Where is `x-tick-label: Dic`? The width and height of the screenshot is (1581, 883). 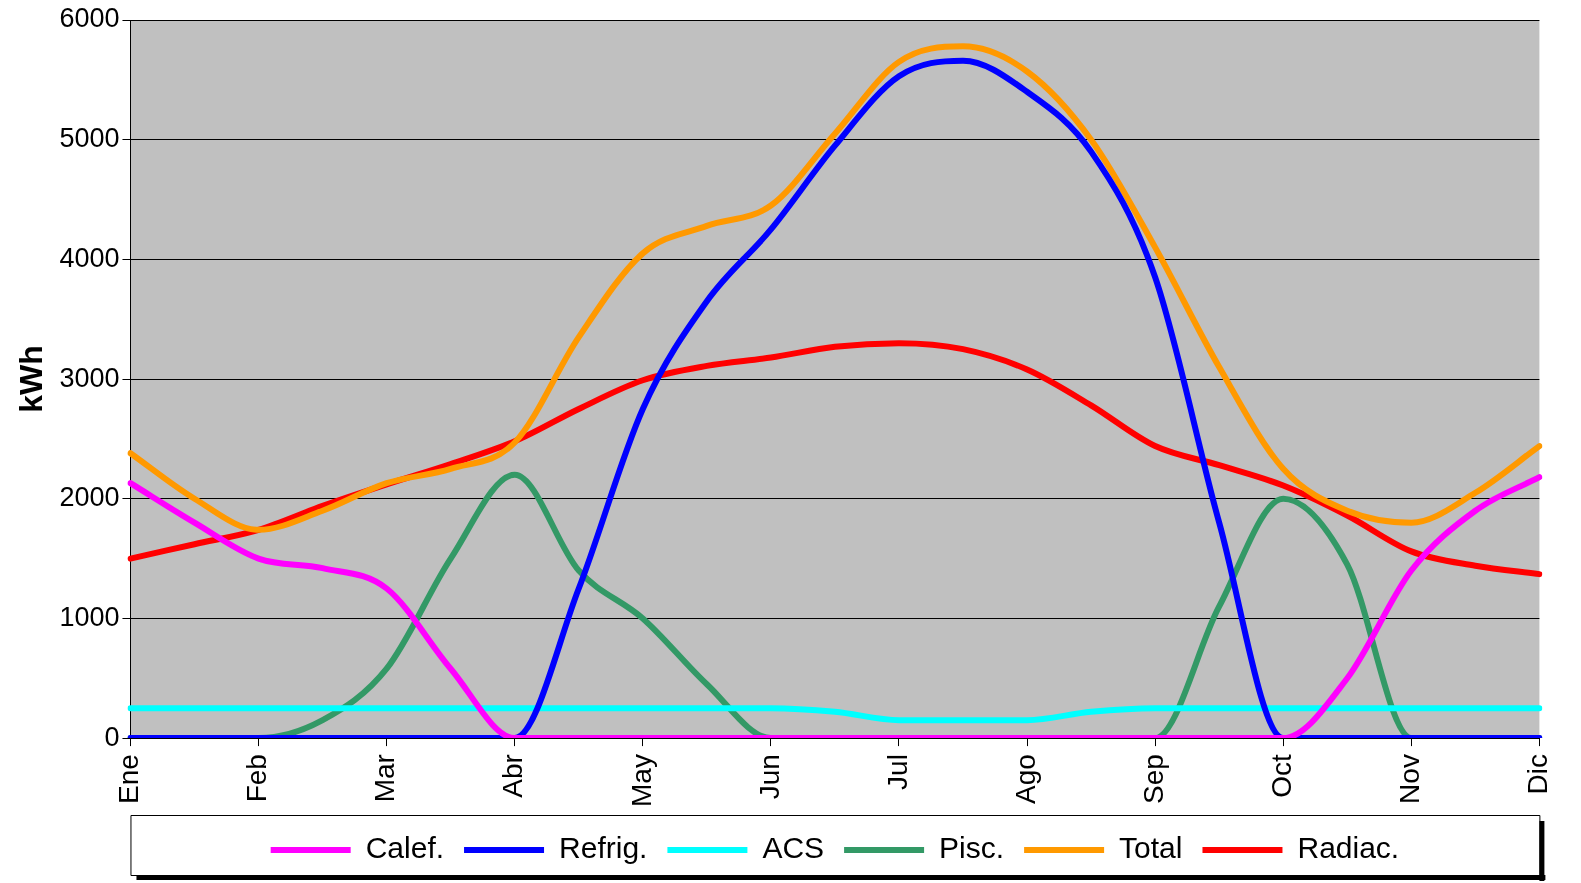 x-tick-label: Dic is located at coordinates (1538, 774).